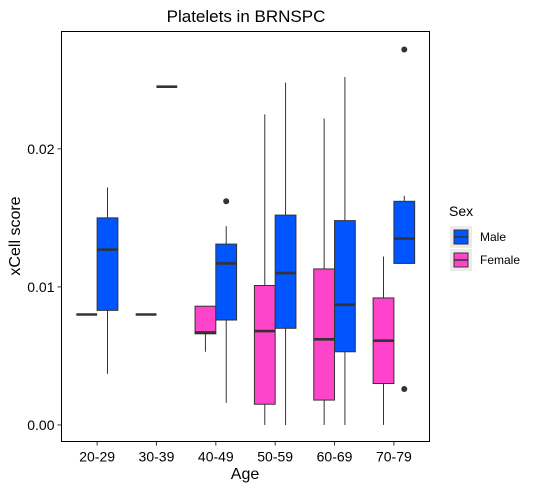  I want to click on chart-title: Platelets in BRNSPC, so click(246, 16).